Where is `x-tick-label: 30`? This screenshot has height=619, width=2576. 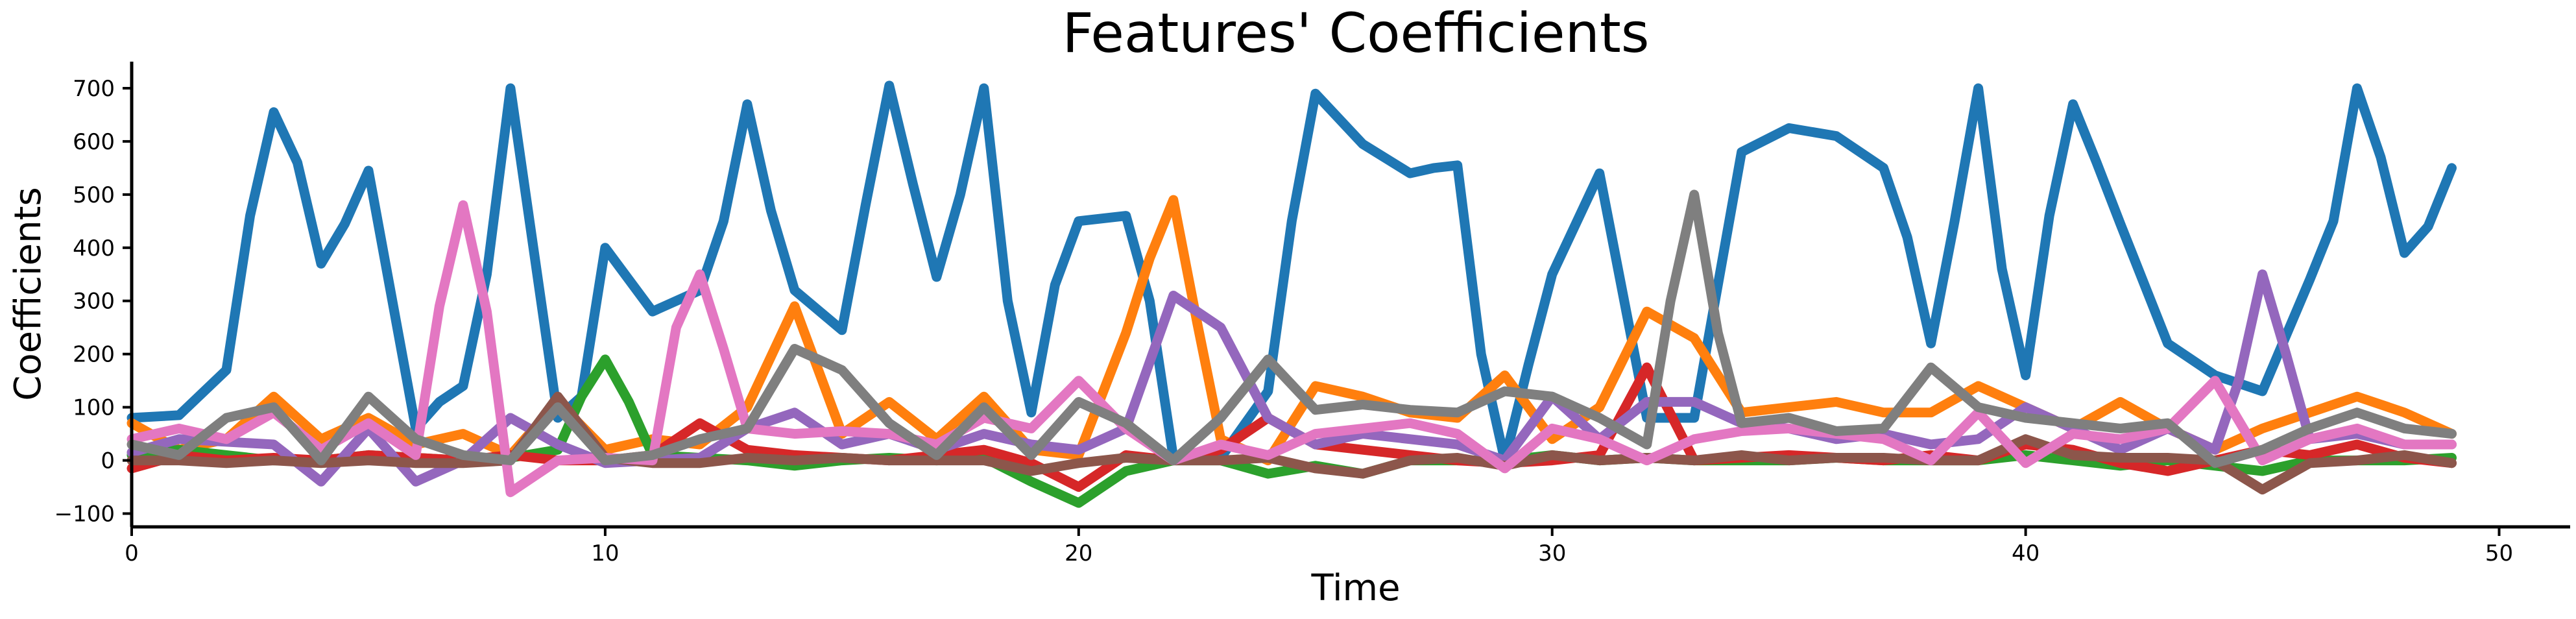 x-tick-label: 30 is located at coordinates (1552, 553).